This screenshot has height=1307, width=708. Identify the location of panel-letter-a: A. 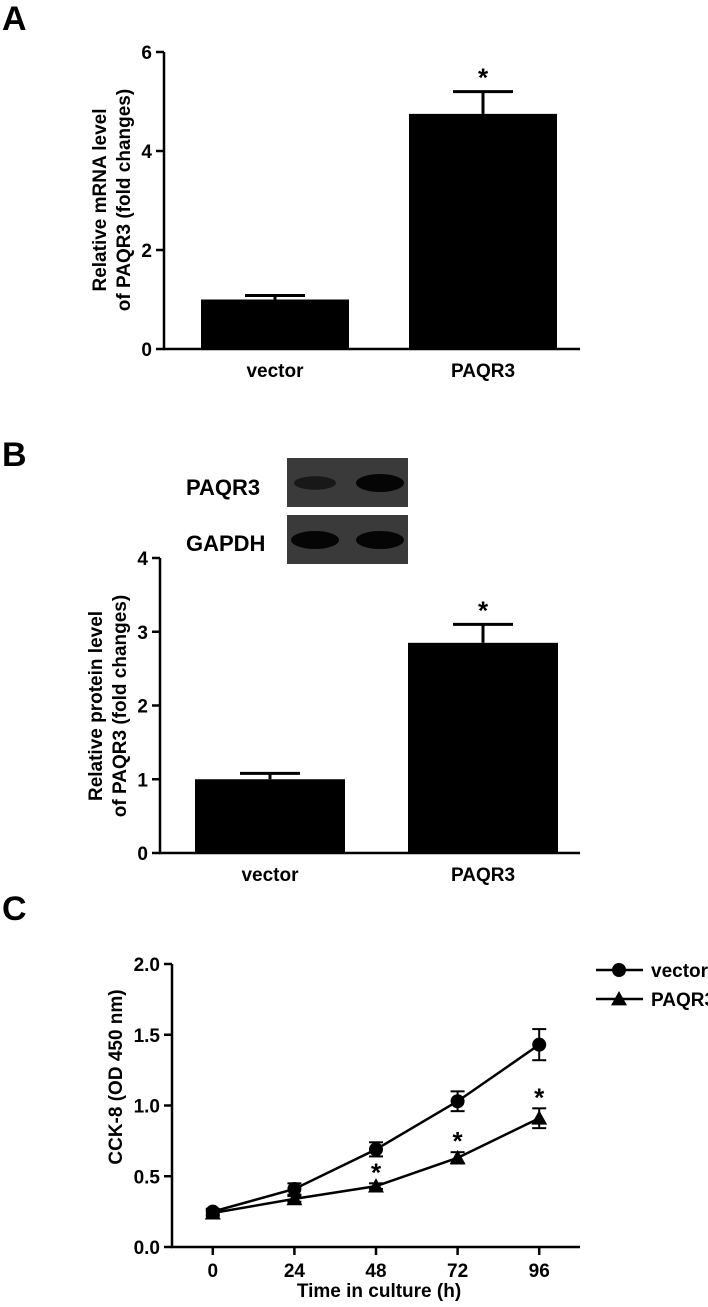
(14, 19).